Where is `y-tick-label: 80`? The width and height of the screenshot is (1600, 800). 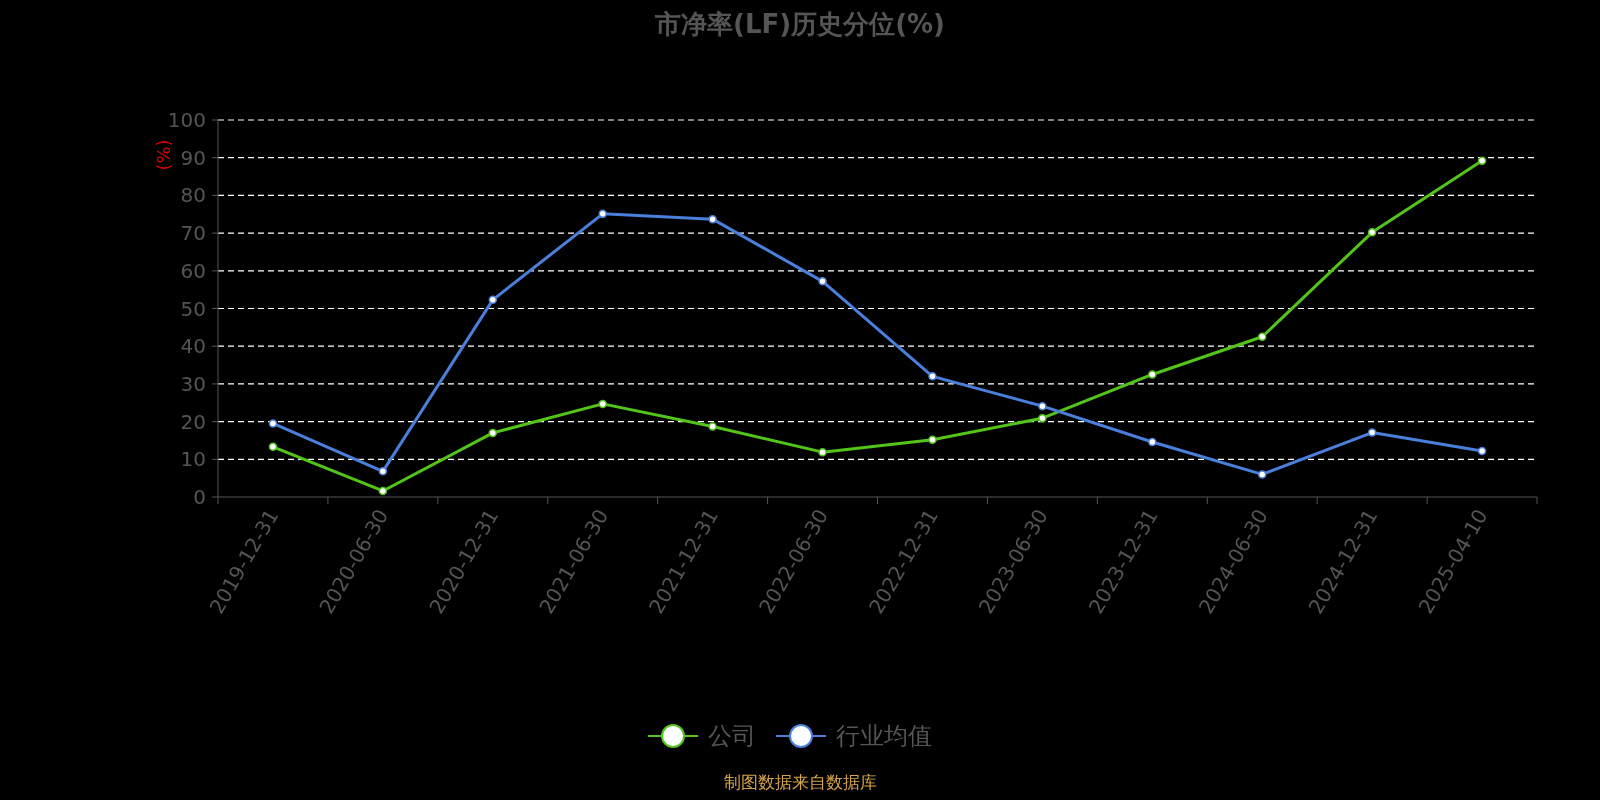
y-tick-label: 80 is located at coordinates (193, 195).